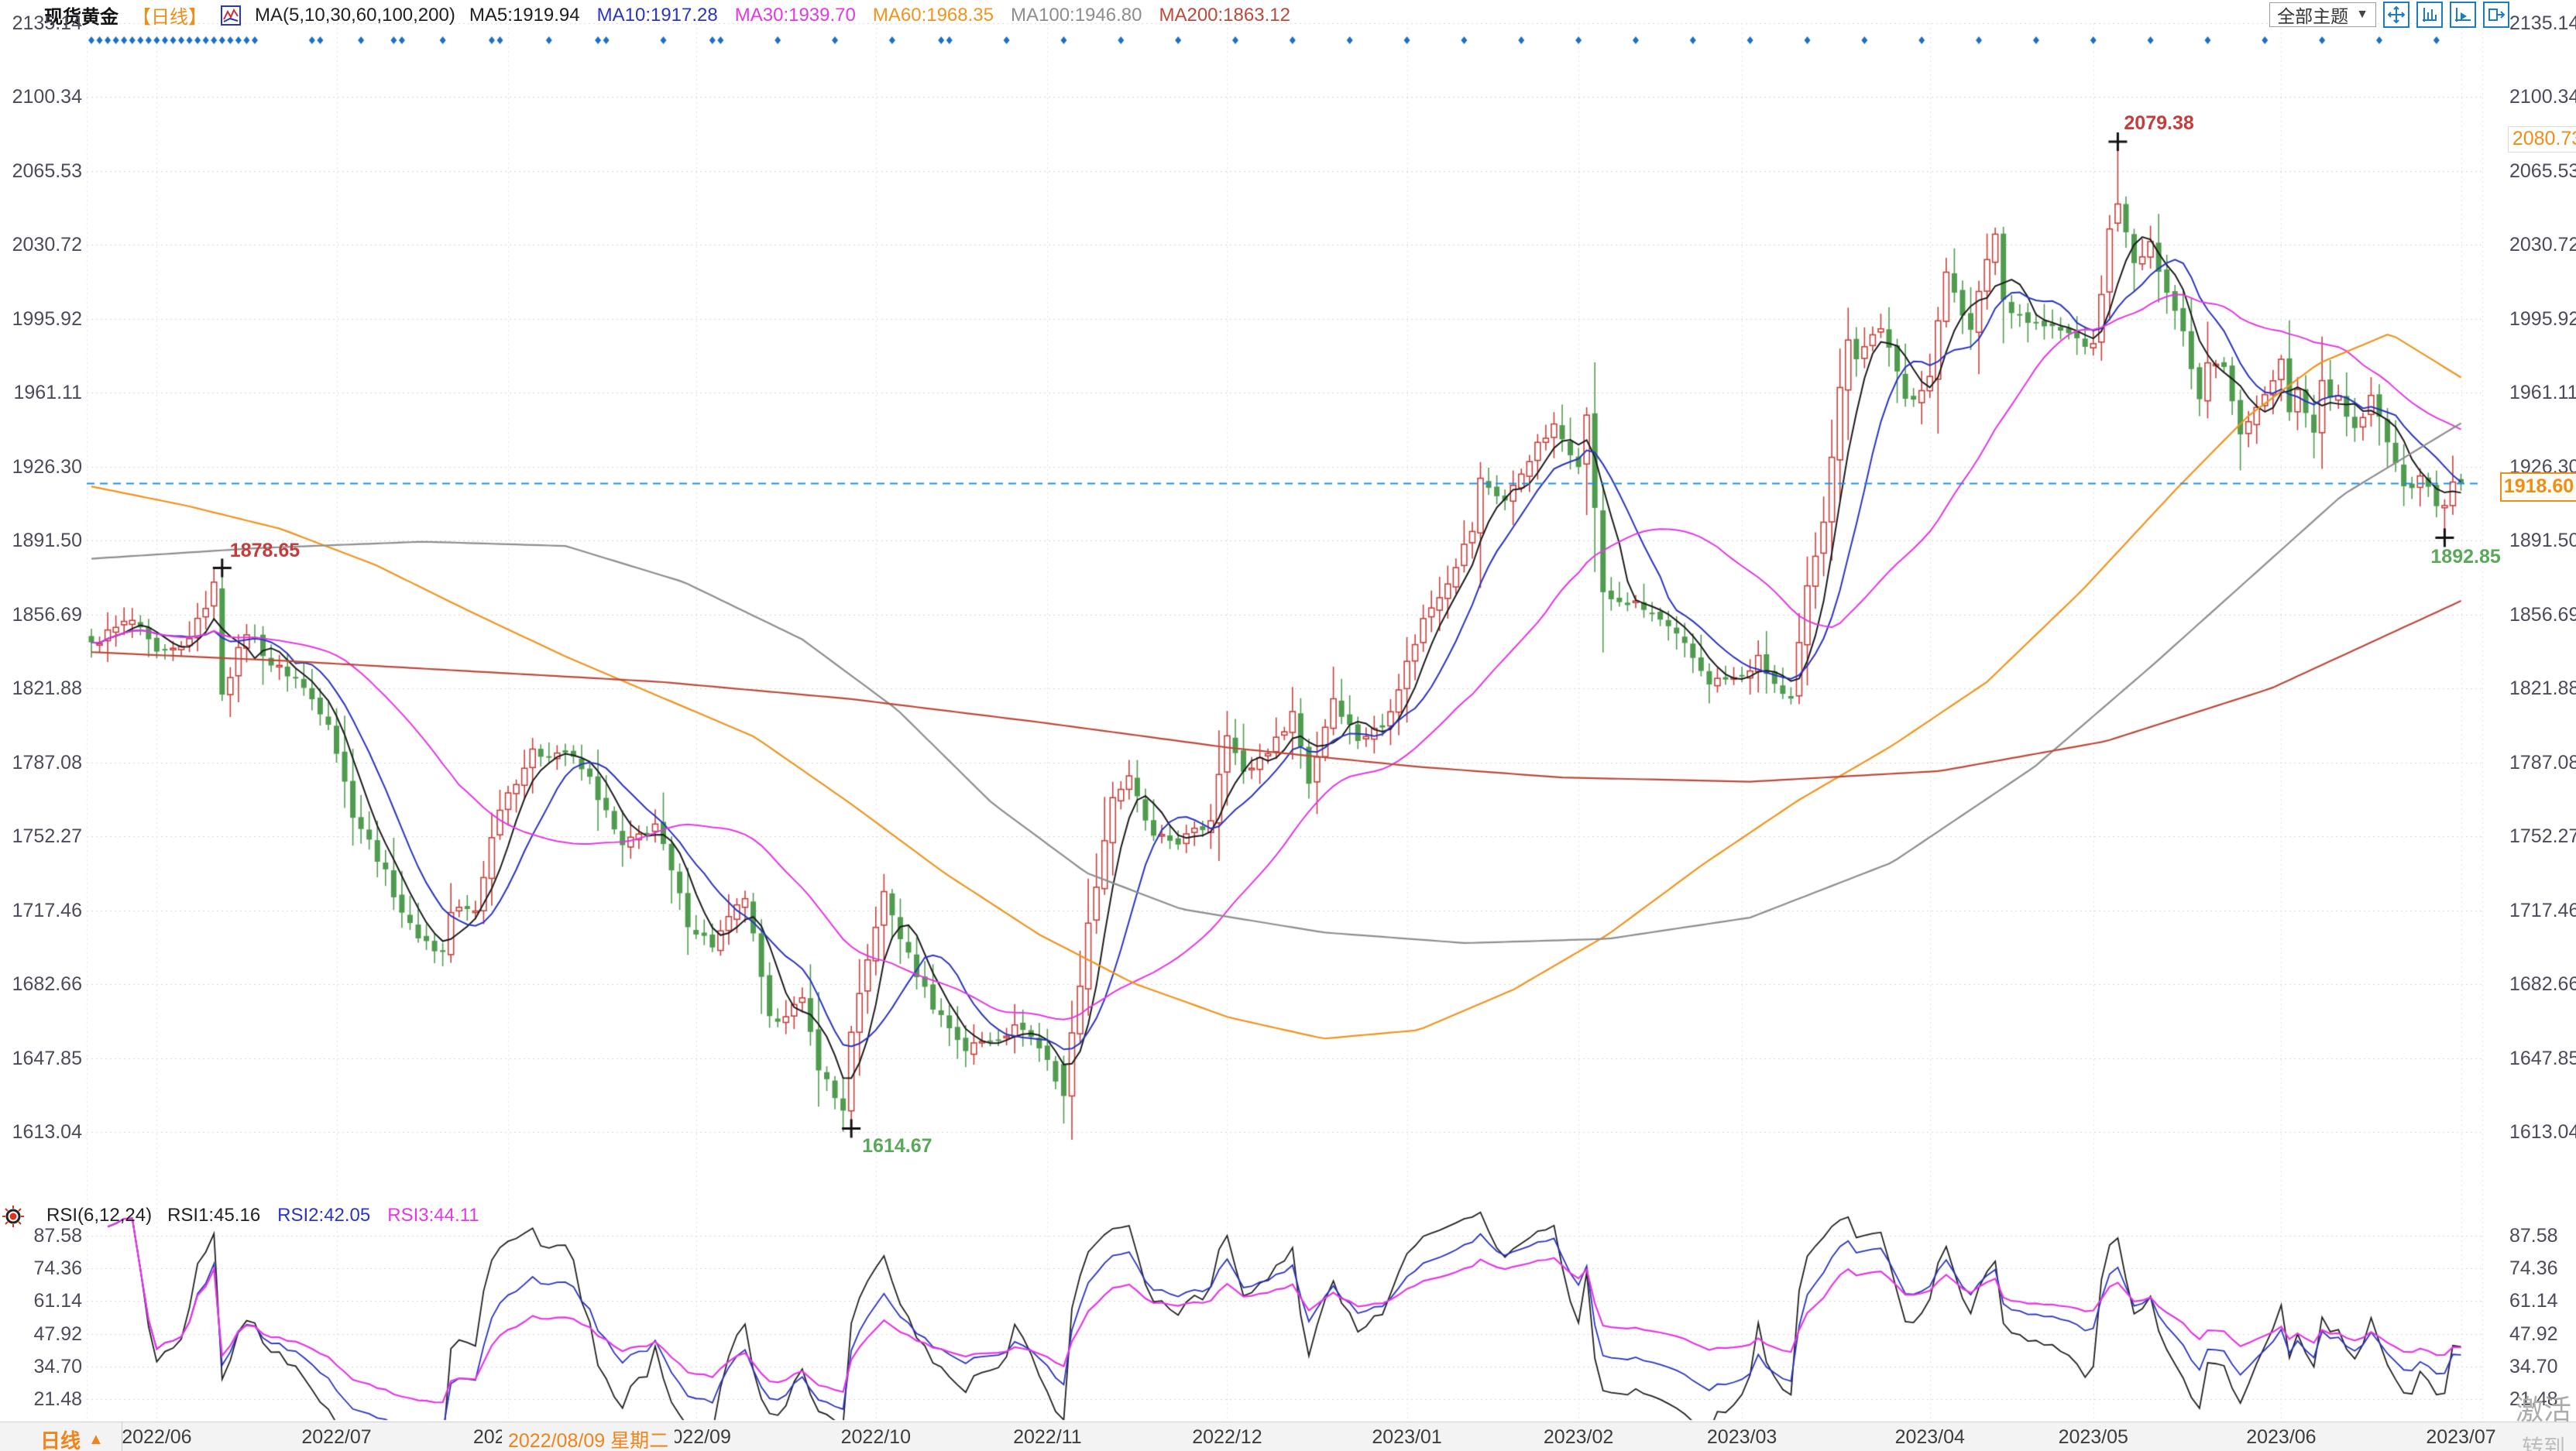  I want to click on theme-dropdown-label: 全部主题, so click(2313, 16).